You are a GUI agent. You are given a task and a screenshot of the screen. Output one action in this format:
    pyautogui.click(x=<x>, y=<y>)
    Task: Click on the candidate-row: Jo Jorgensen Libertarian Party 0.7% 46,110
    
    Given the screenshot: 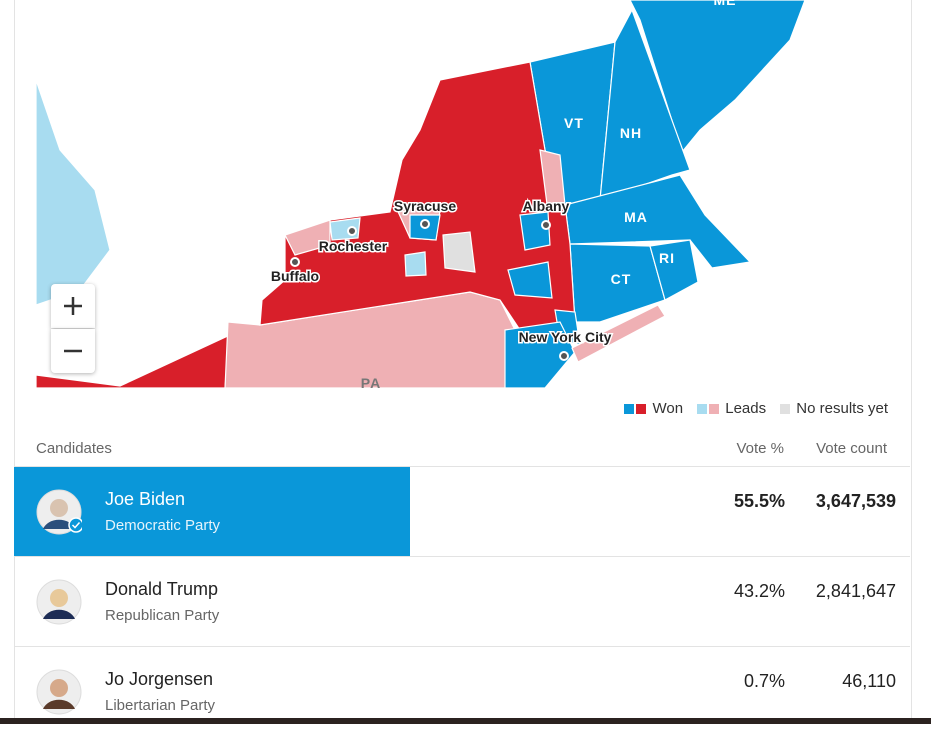 What is the action you would take?
    pyautogui.click(x=462, y=691)
    